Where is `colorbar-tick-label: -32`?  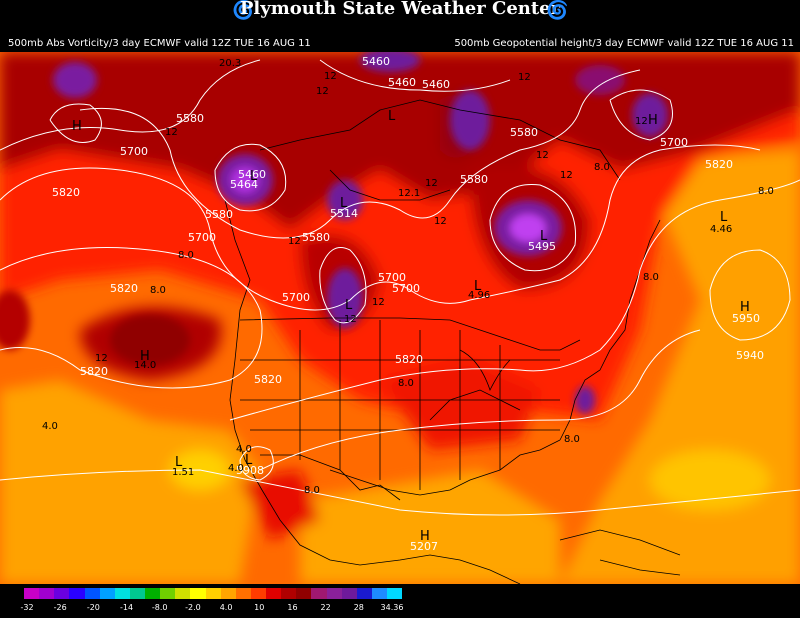 colorbar-tick-label: -32 is located at coordinates (27, 607).